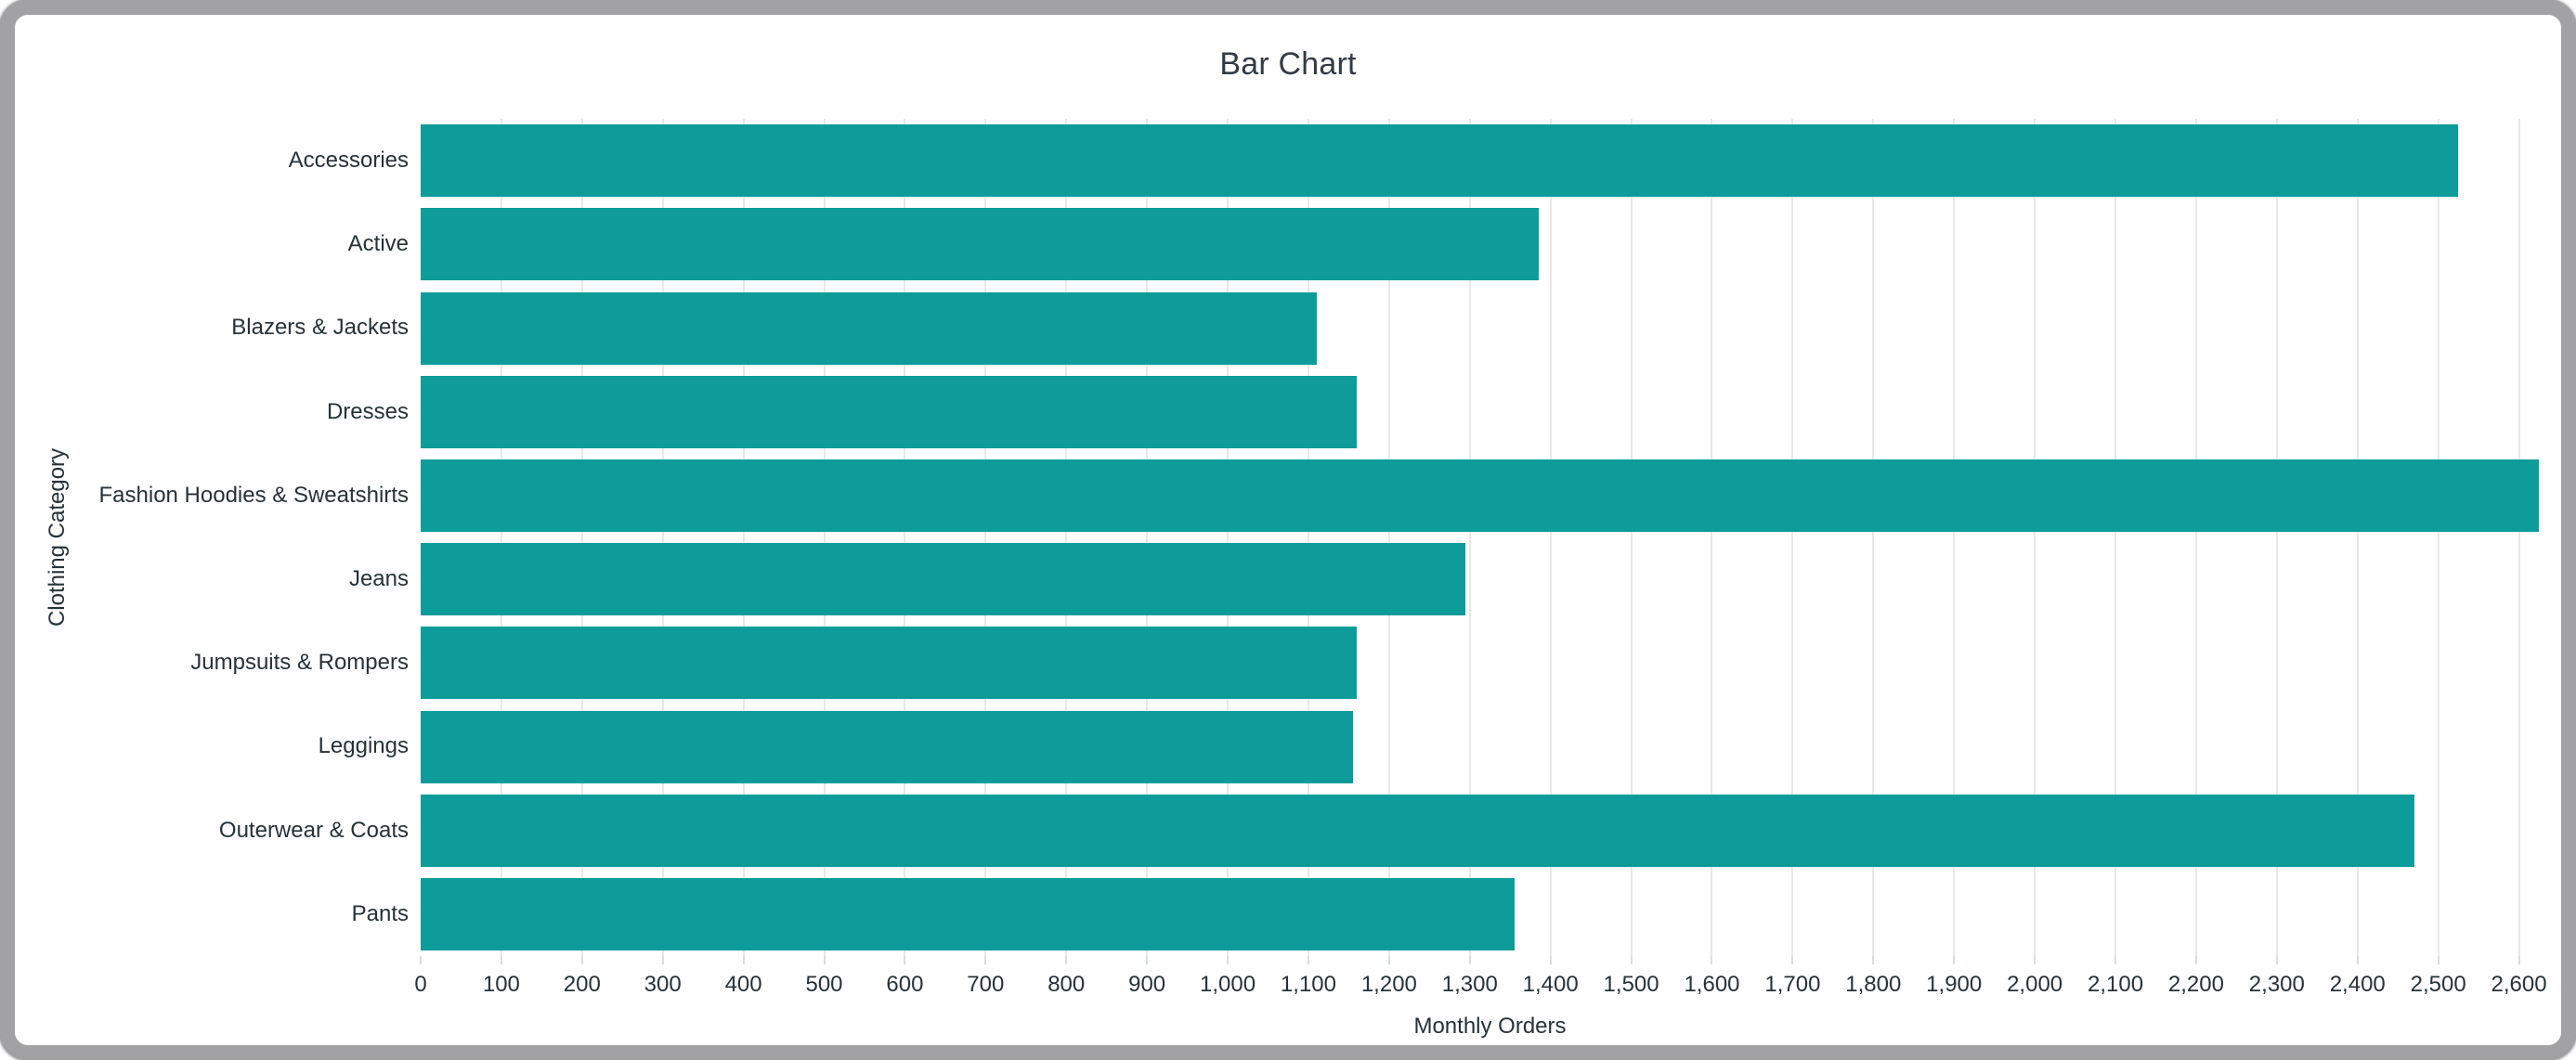  What do you see at coordinates (1288, 64) in the screenshot?
I see `chart-title: Bar Chart` at bounding box center [1288, 64].